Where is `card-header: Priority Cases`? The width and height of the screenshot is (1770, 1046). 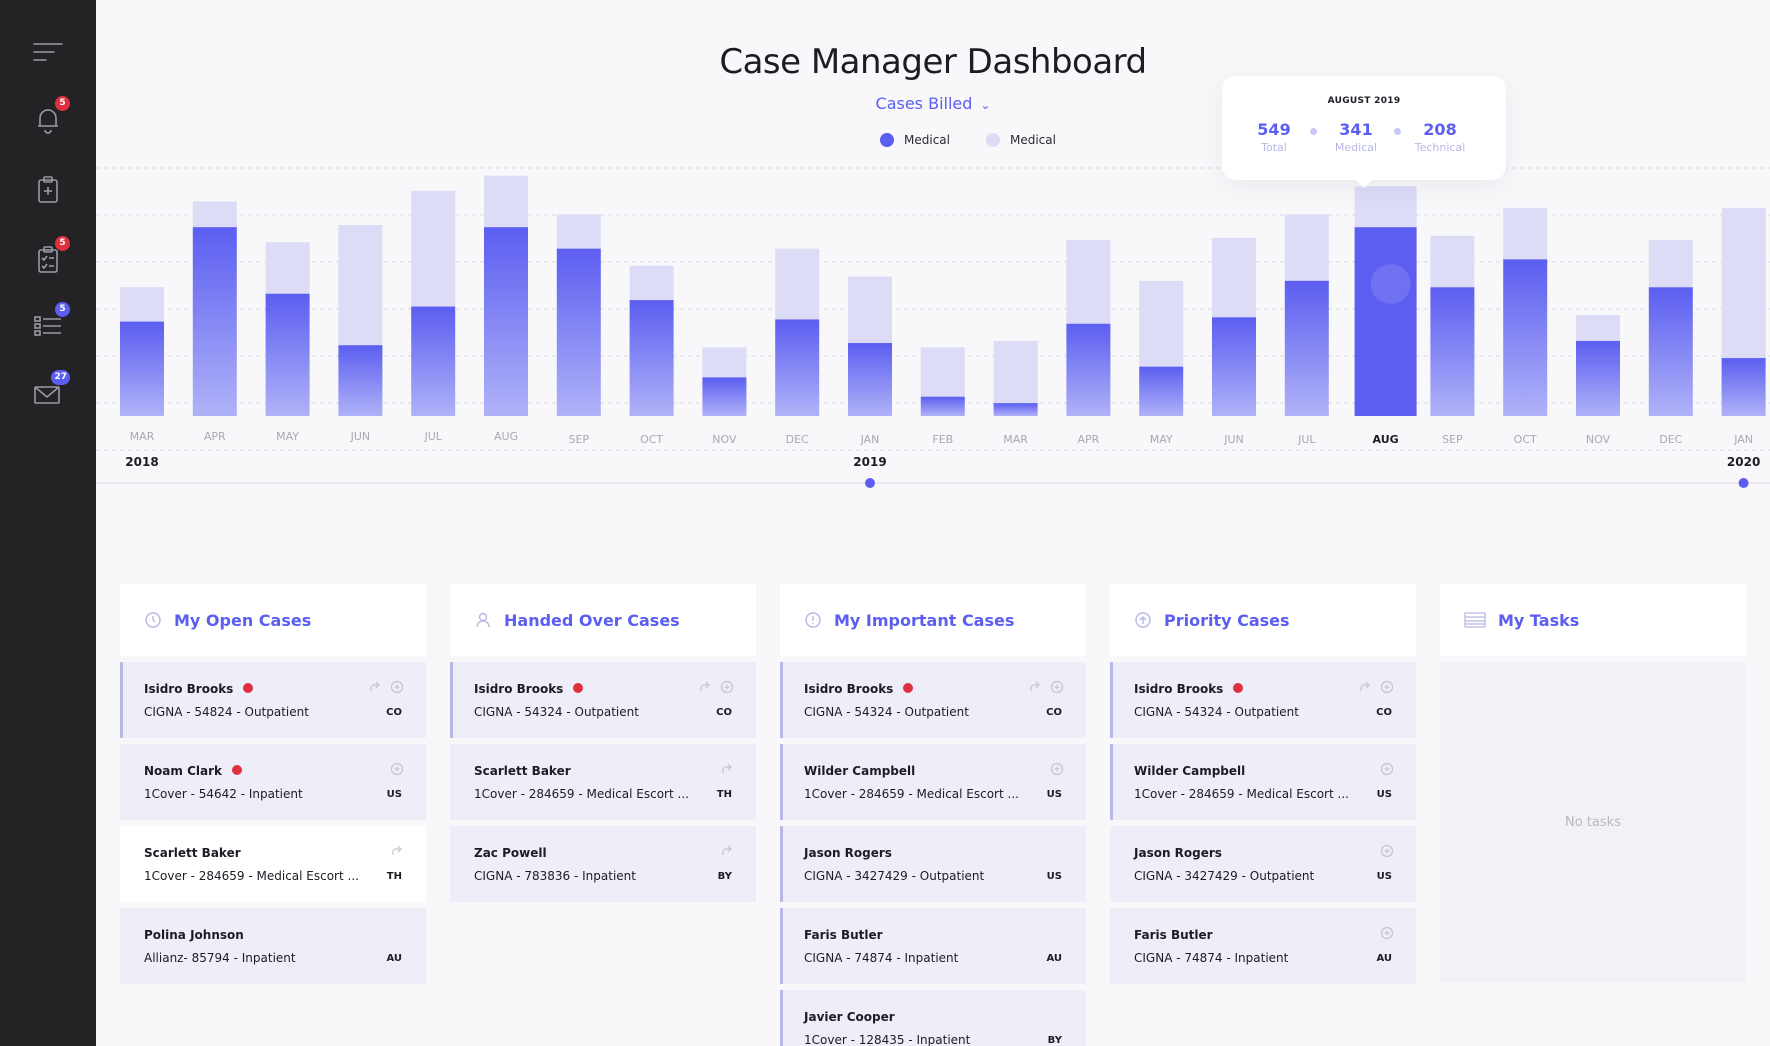
card-header: Priority Cases is located at coordinates (1263, 620).